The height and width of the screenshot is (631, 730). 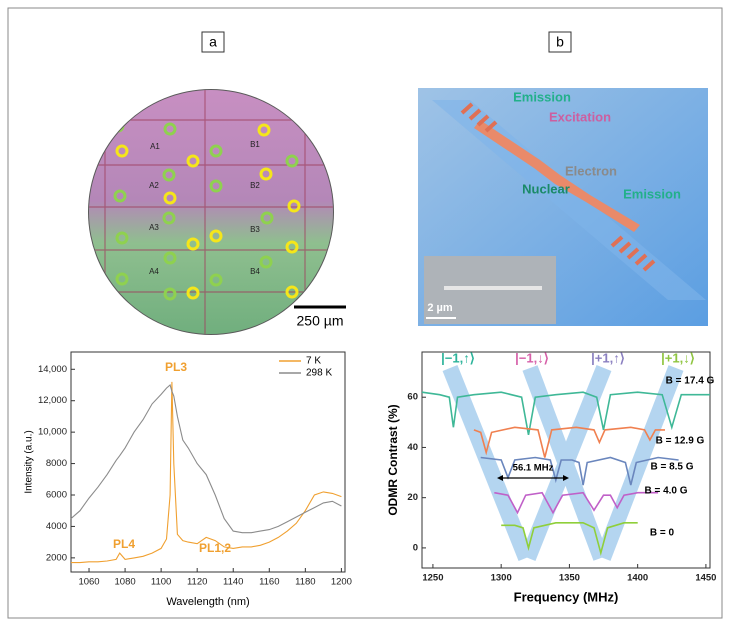 I want to click on chip-label: B2, so click(x=255, y=185).